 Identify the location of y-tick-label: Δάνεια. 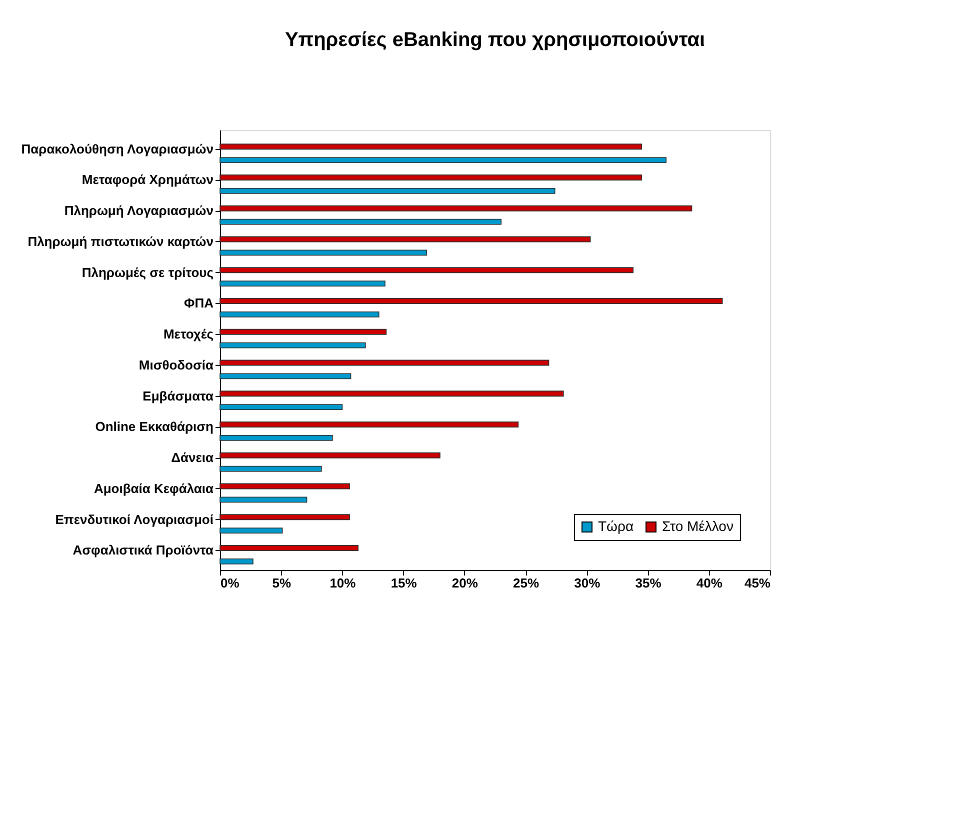
(192, 458).